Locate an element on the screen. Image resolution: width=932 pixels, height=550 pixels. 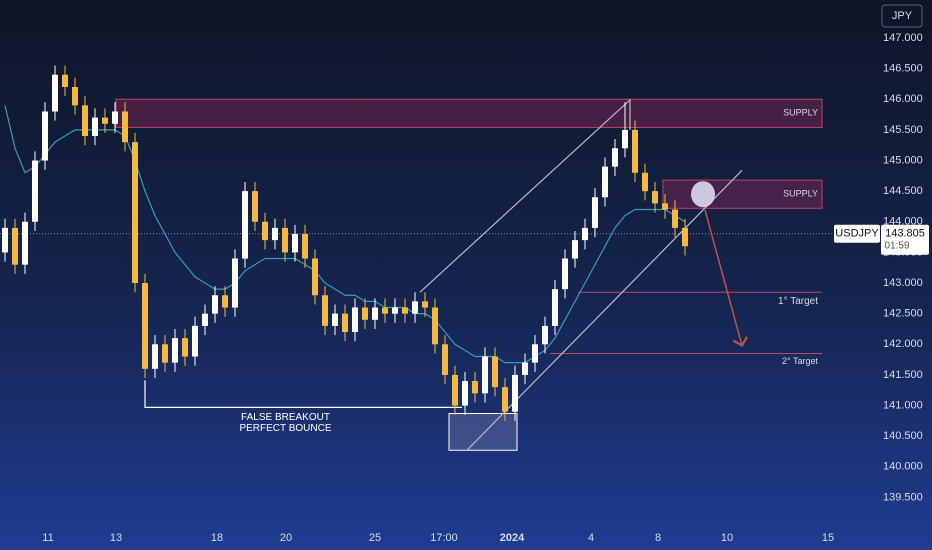
price-label: 143.805 is located at coordinates (905, 234).